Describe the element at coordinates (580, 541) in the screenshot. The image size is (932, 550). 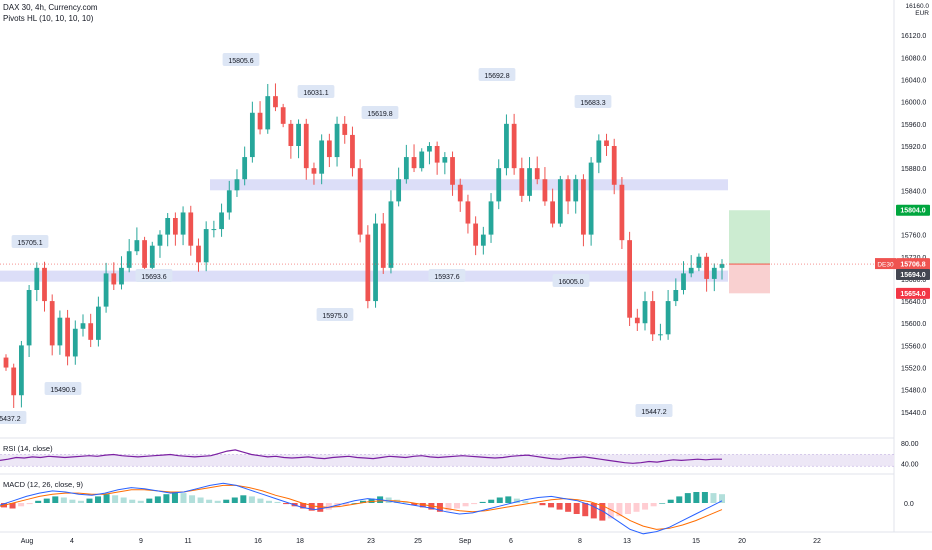
I see `time-tick-label: 8` at that location.